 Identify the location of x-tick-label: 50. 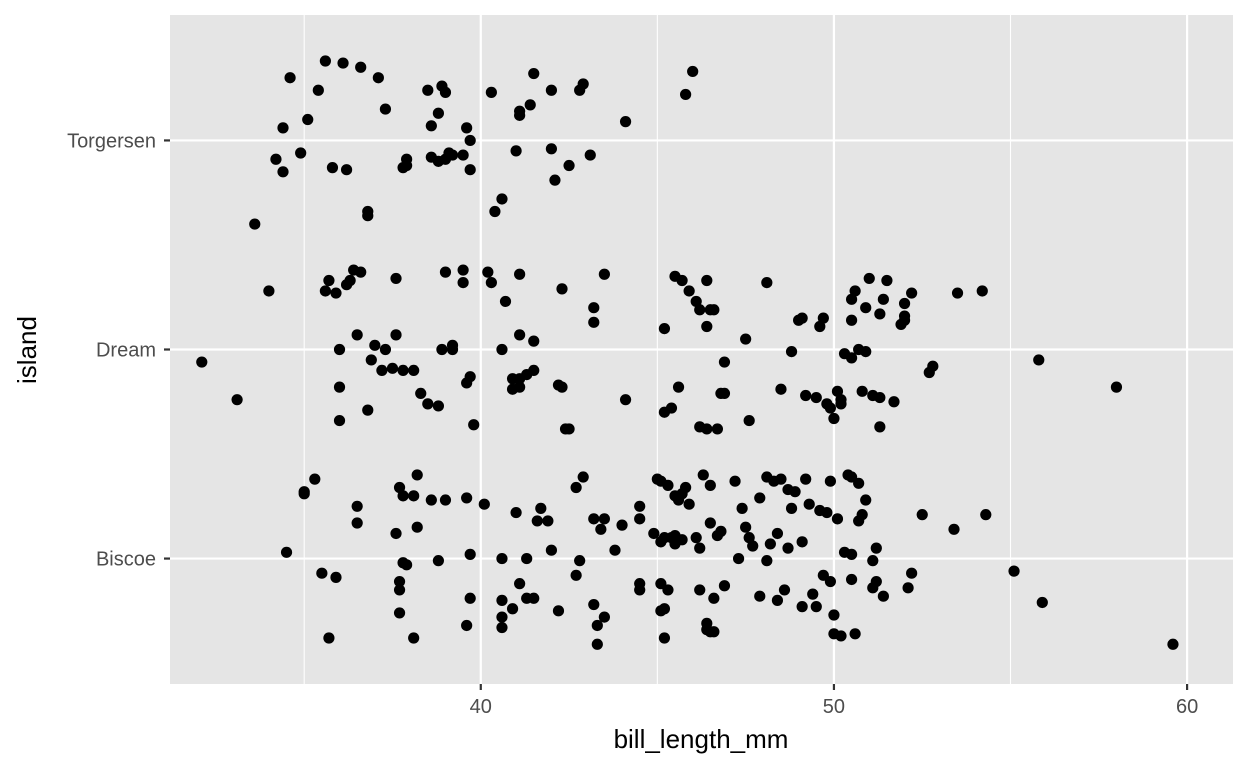
(834, 707).